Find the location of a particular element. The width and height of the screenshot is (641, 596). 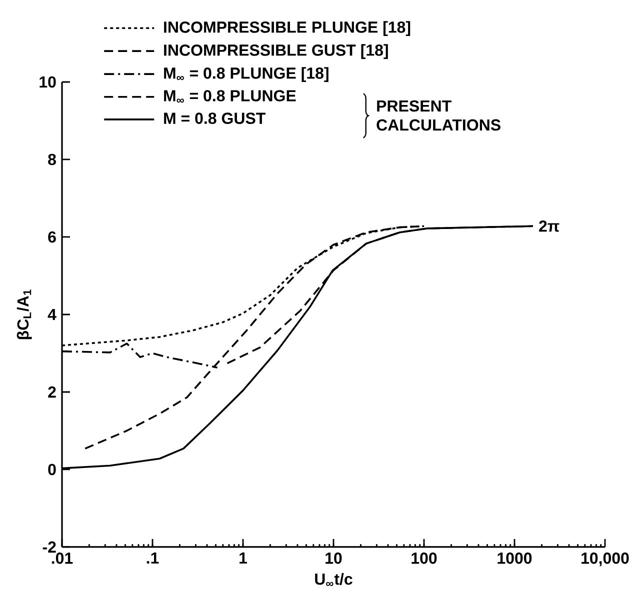

y-tick-label: 10 is located at coordinates (48, 82).